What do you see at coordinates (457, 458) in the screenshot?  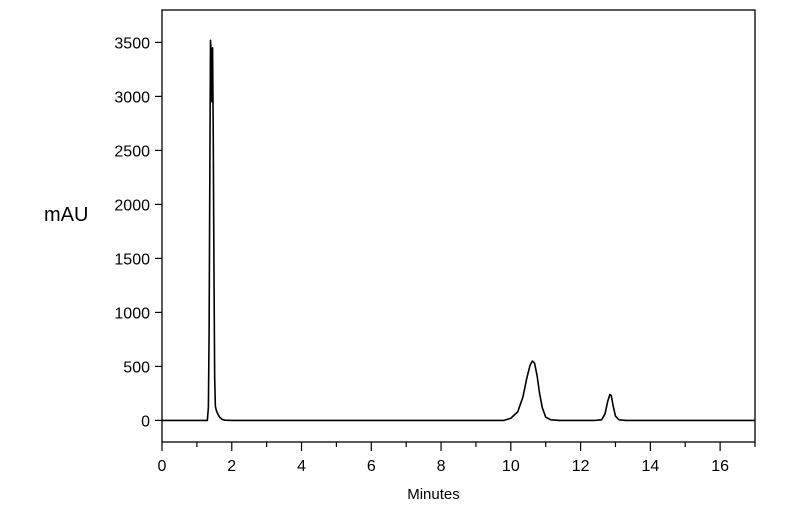 I see `x-axis: 0 2 4 6 8 10 12 14 16` at bounding box center [457, 458].